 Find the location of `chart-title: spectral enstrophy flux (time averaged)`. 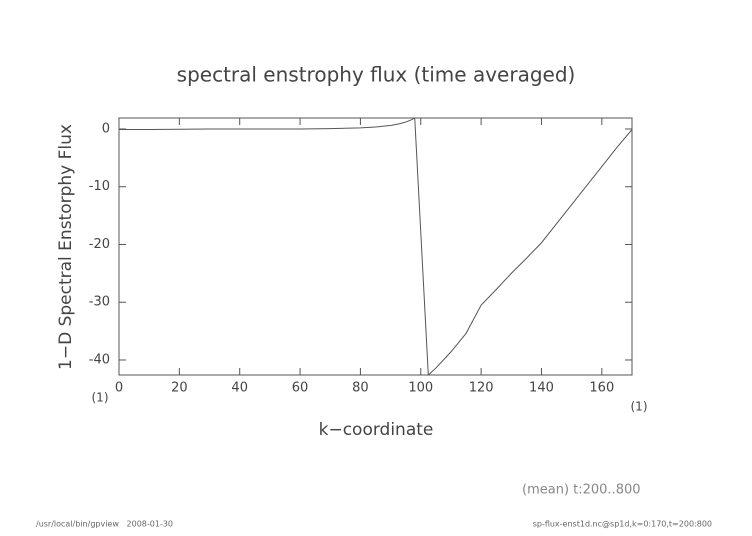

chart-title: spectral enstrophy flux (time averaged) is located at coordinates (376, 75).